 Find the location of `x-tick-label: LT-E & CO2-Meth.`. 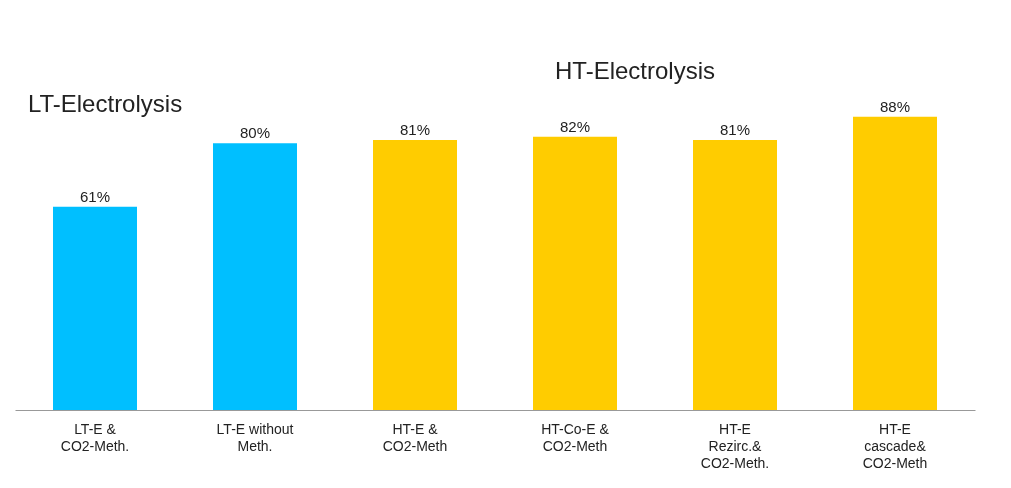

x-tick-label: LT-E & CO2-Meth. is located at coordinates (95, 437).